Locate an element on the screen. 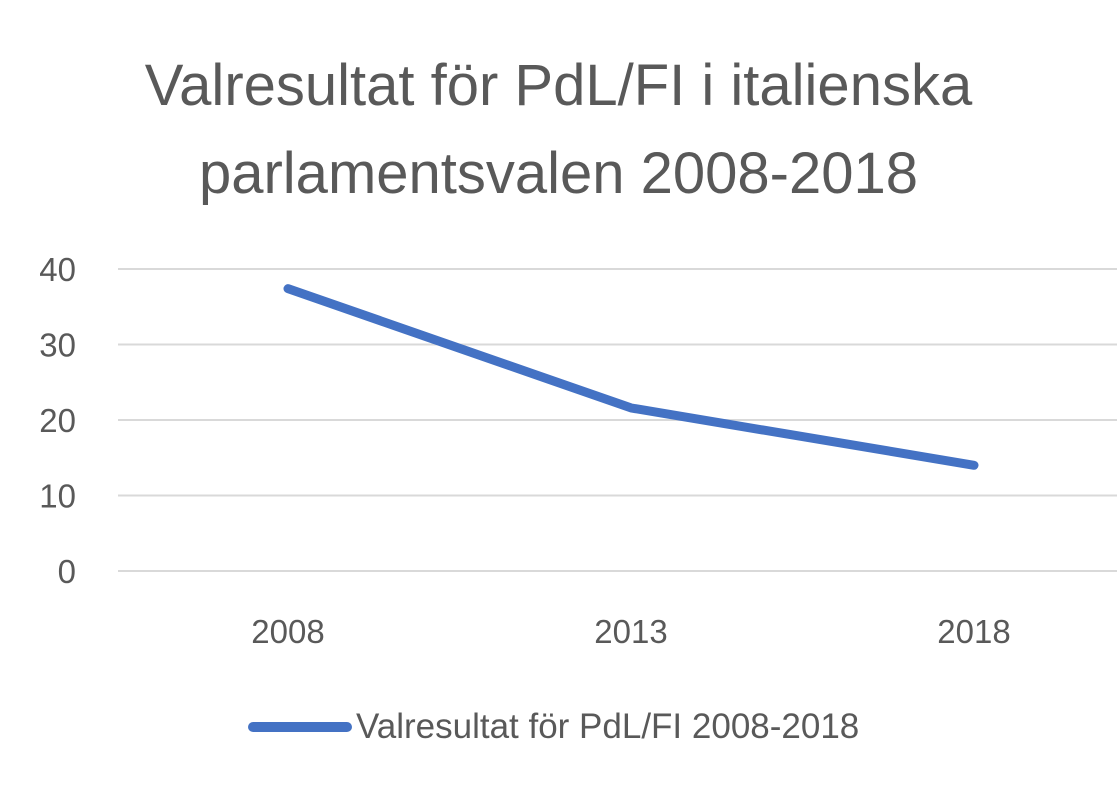 The width and height of the screenshot is (1117, 795). chart-title-line-1: Valresultat för PdL/FI i italienska is located at coordinates (558, 85).